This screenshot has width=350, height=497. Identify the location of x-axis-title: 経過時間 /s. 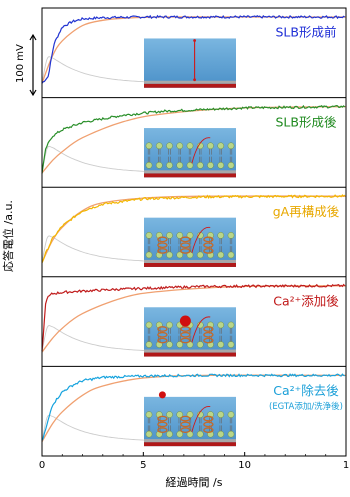
(194, 482).